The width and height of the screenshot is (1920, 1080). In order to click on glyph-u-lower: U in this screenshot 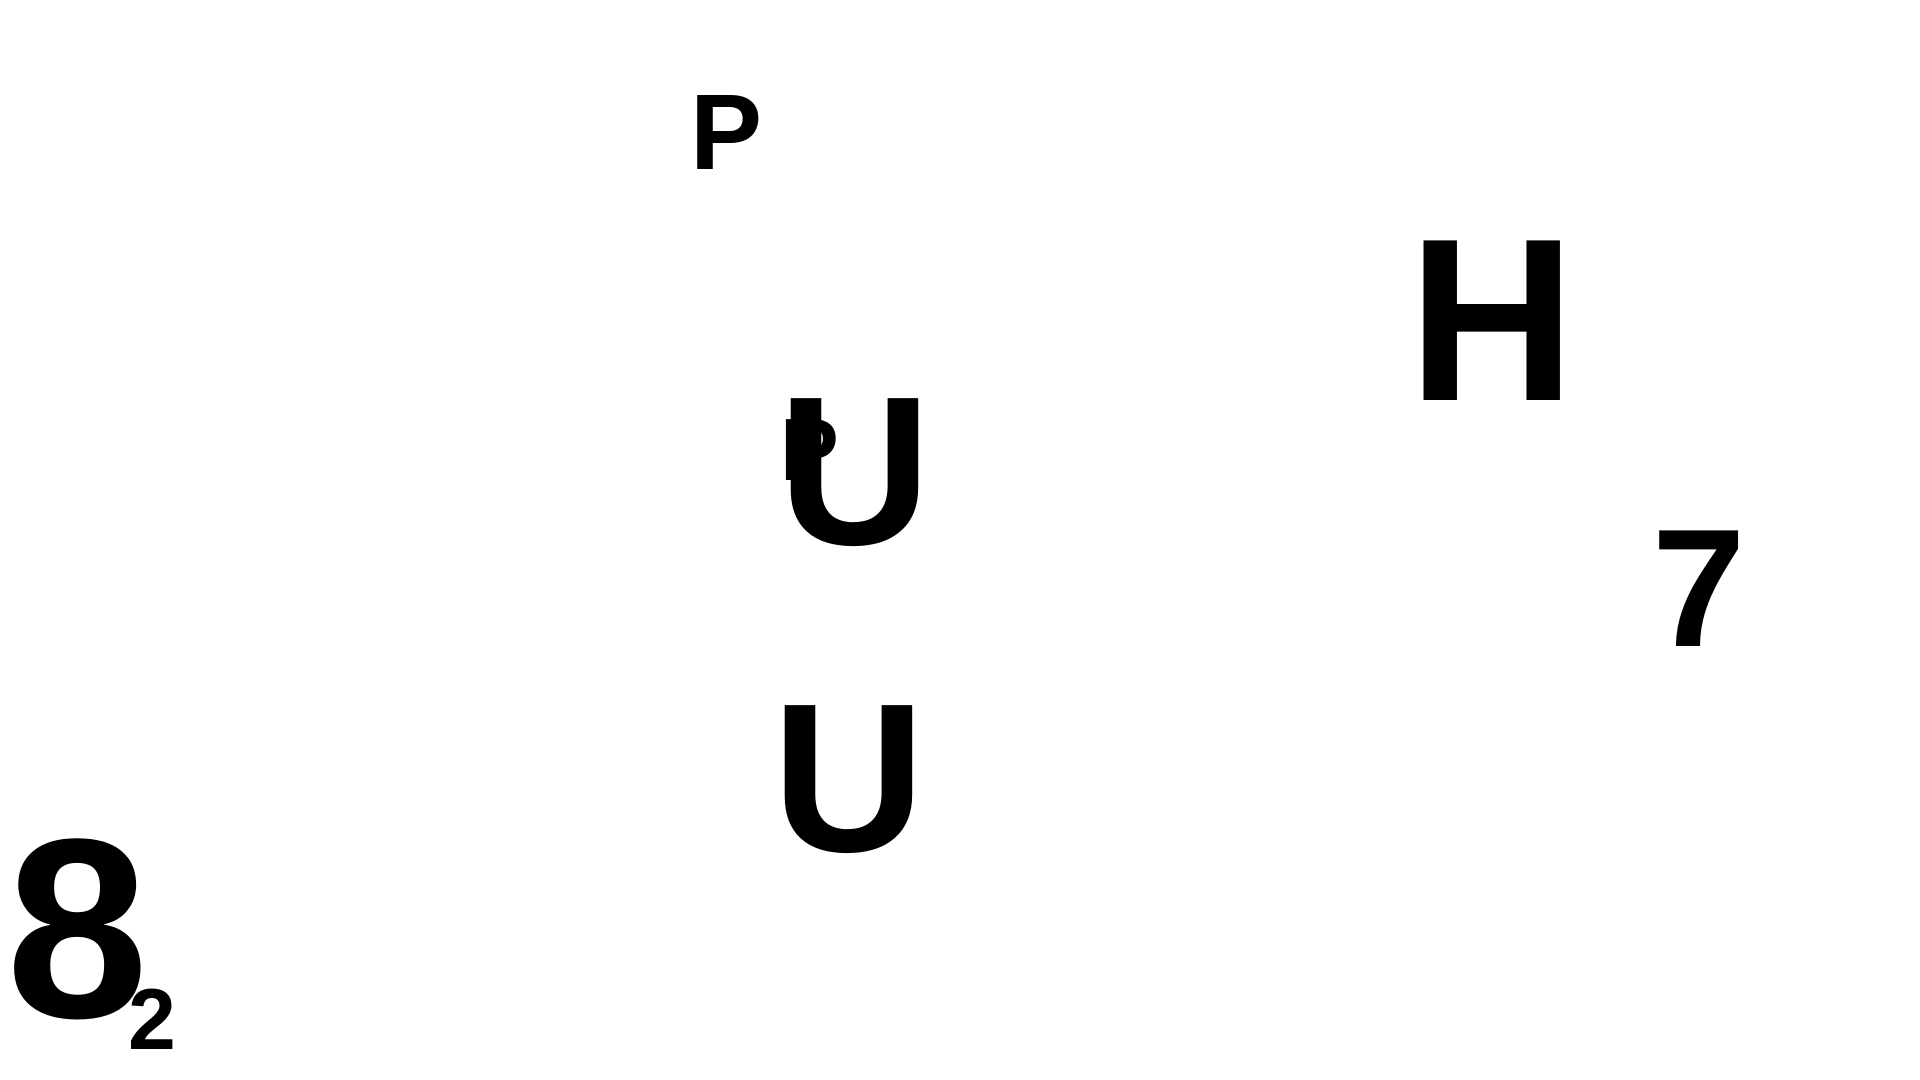, I will do `click(849, 777)`.